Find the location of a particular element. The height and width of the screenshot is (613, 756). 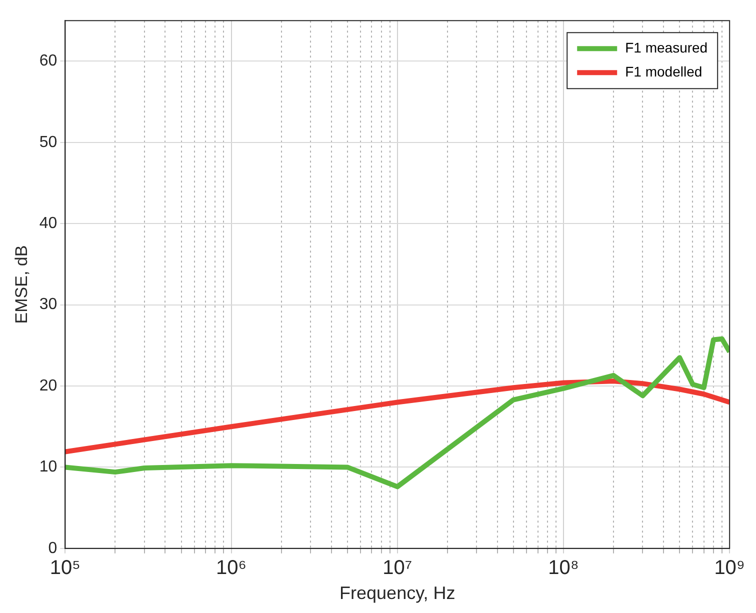

y-tick-label: 10 is located at coordinates (48, 467).